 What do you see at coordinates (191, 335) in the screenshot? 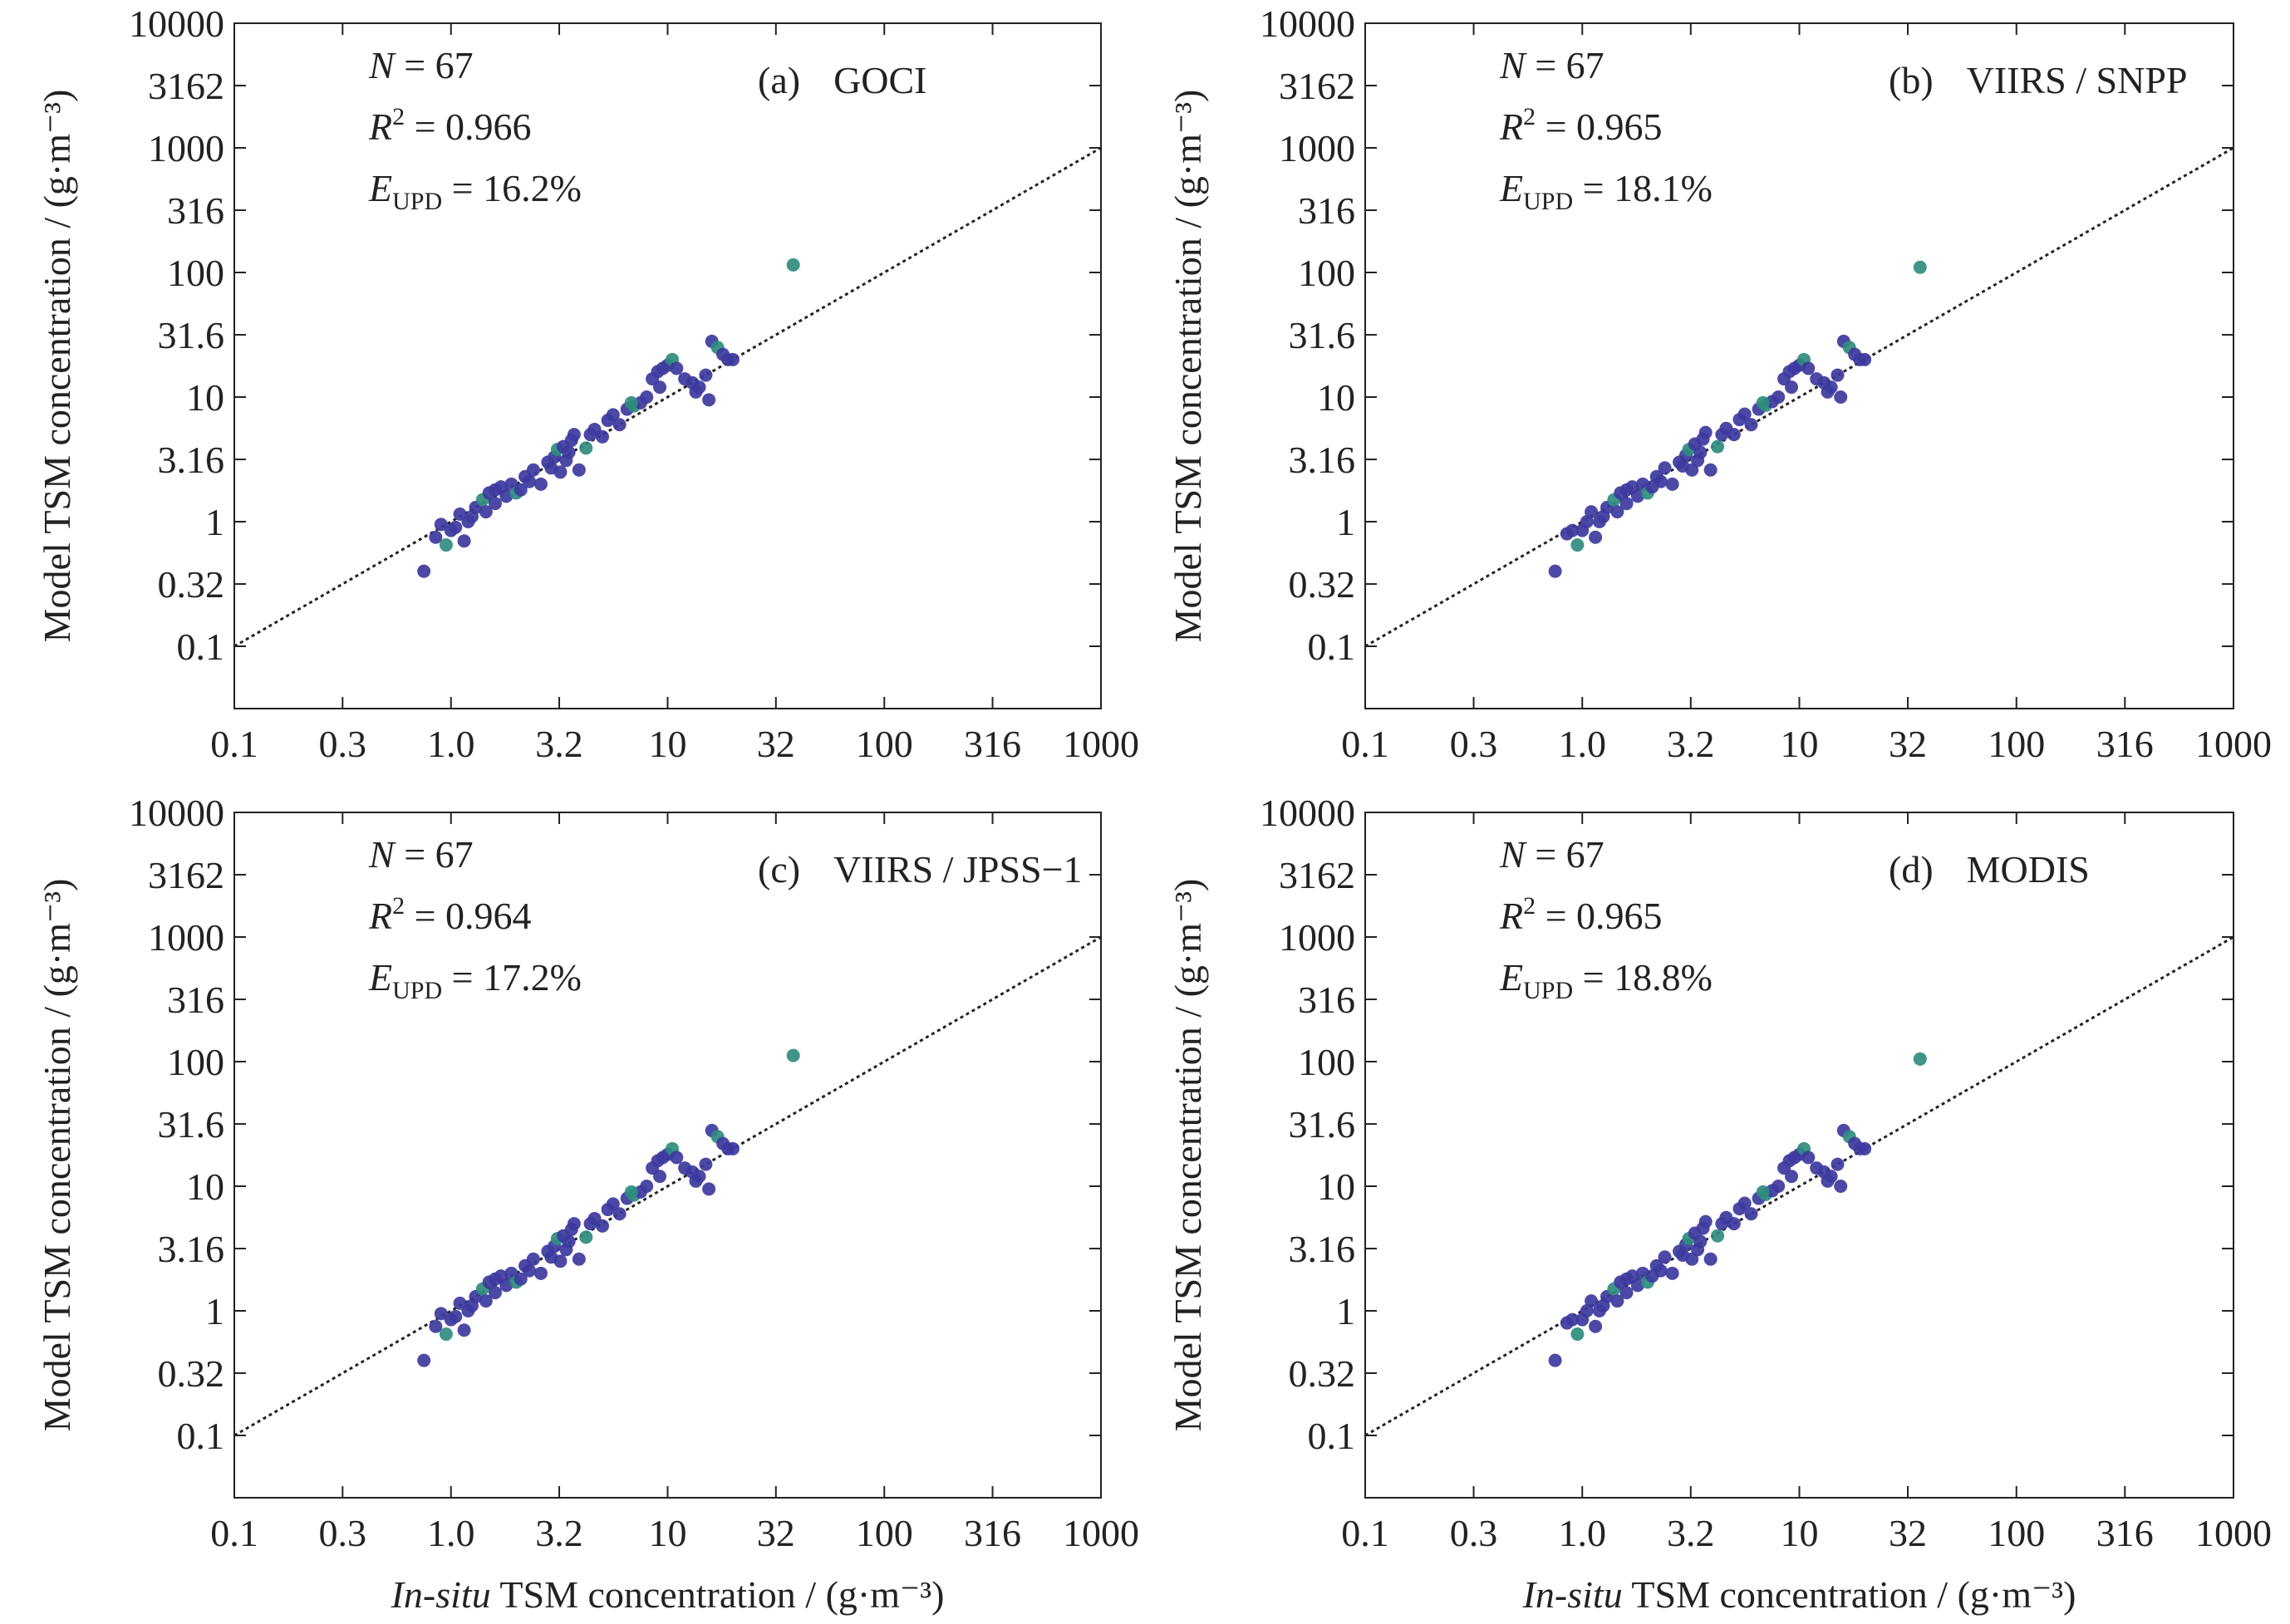
I see `y-tick-label: 31.6` at bounding box center [191, 335].